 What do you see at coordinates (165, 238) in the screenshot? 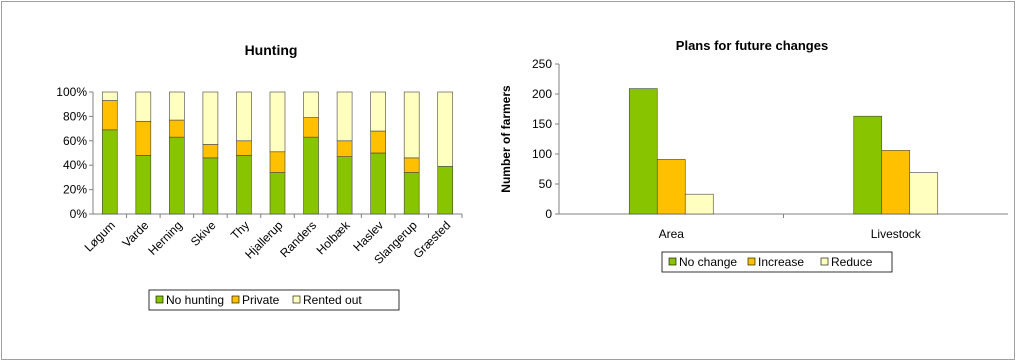
I see `chart1-x-tick-label: Herning` at bounding box center [165, 238].